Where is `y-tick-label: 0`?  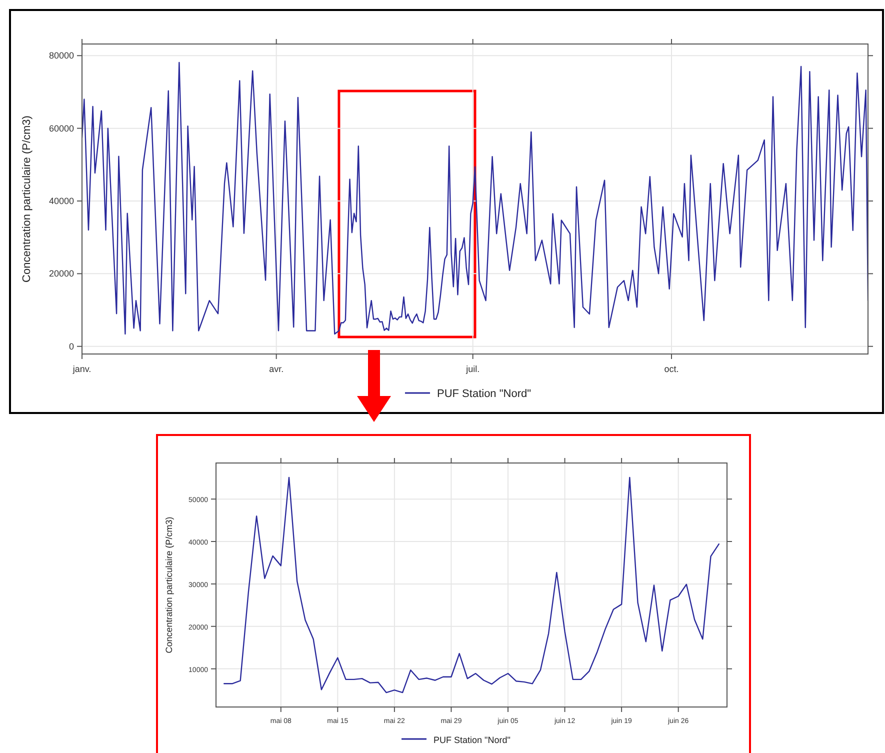 y-tick-label: 0 is located at coordinates (71, 346).